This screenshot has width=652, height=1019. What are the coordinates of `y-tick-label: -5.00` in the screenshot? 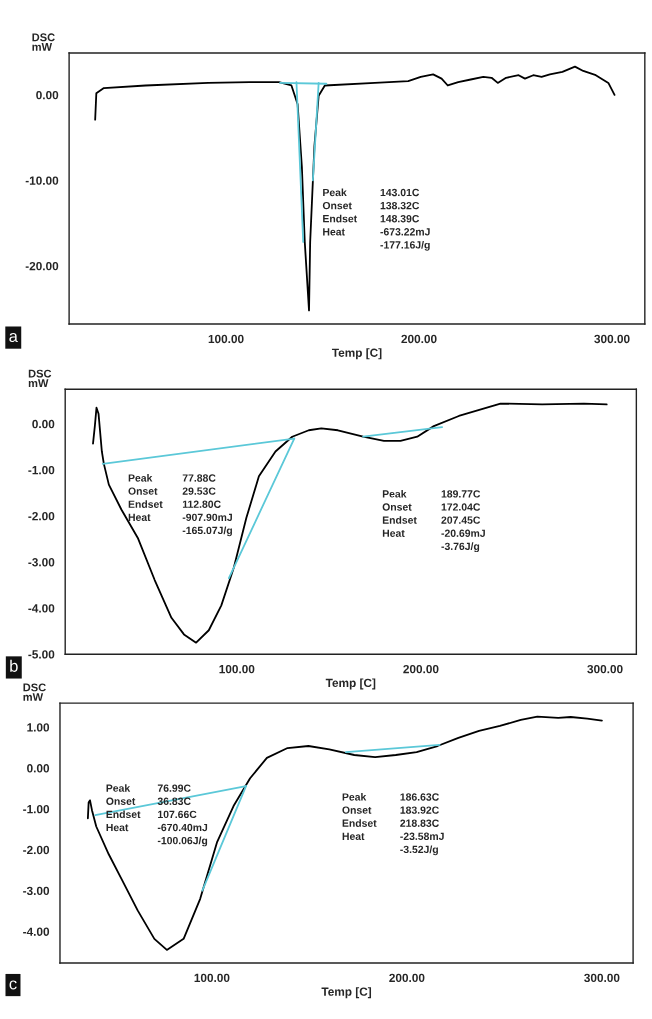 It's located at (41, 654).